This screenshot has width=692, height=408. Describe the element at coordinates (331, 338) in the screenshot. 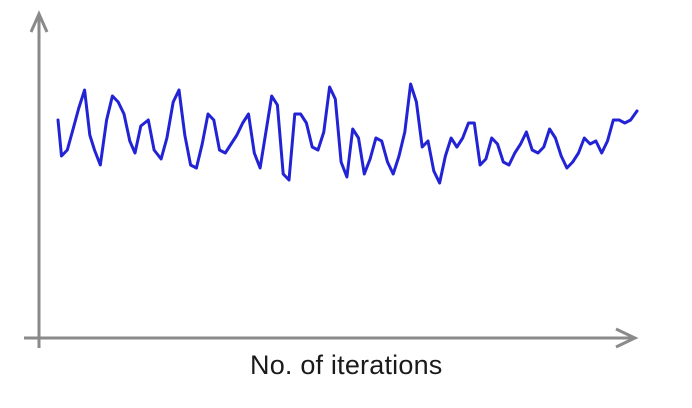

I see `x-axis` at that location.